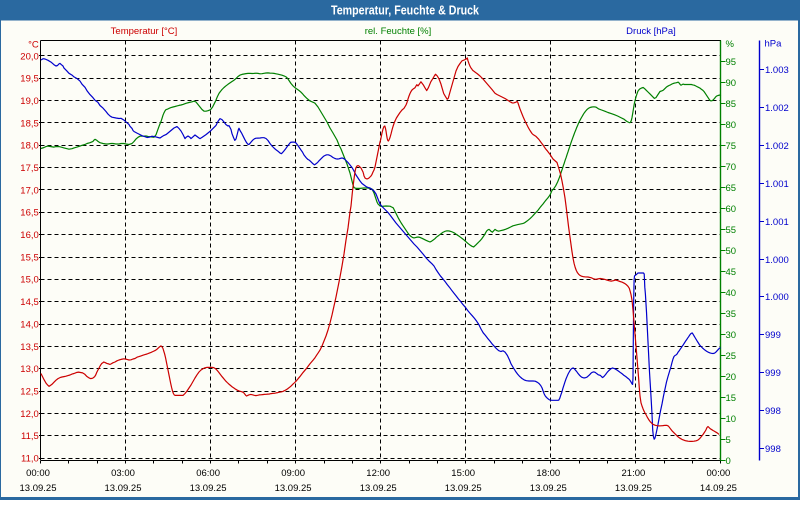 This screenshot has width=800, height=505. Describe the element at coordinates (731, 314) in the screenshot. I see `svg-text: 35` at that location.